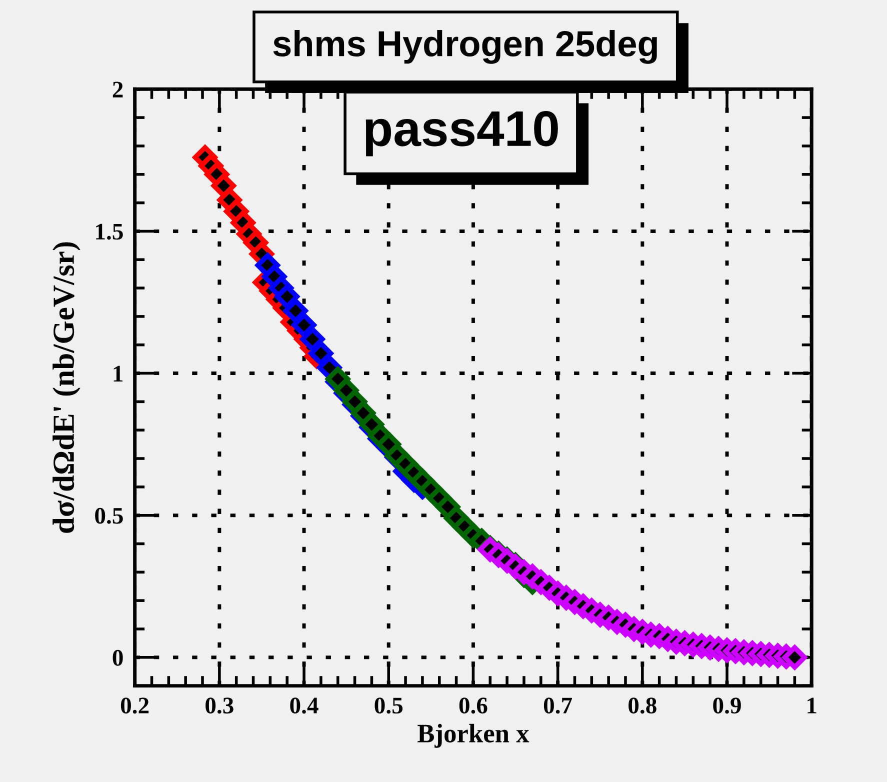  I want to click on y-tick-label: 2, so click(117, 90).